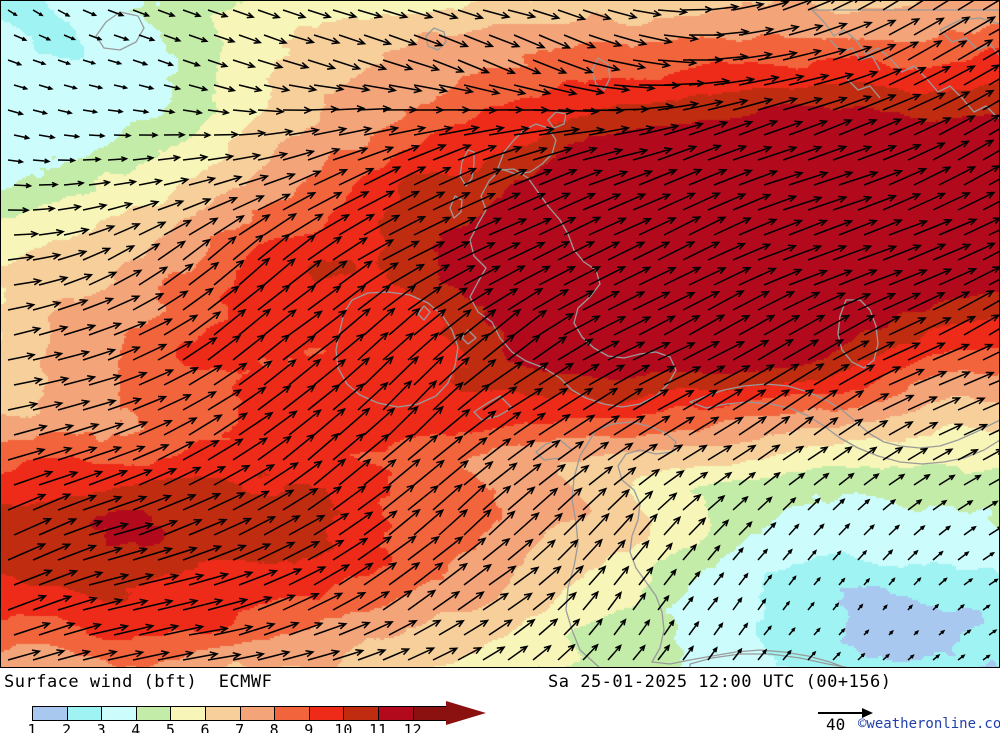 The width and height of the screenshot is (1000, 733). Describe the element at coordinates (136, 727) in the screenshot. I see `colorbar-tick-4: 4` at that location.